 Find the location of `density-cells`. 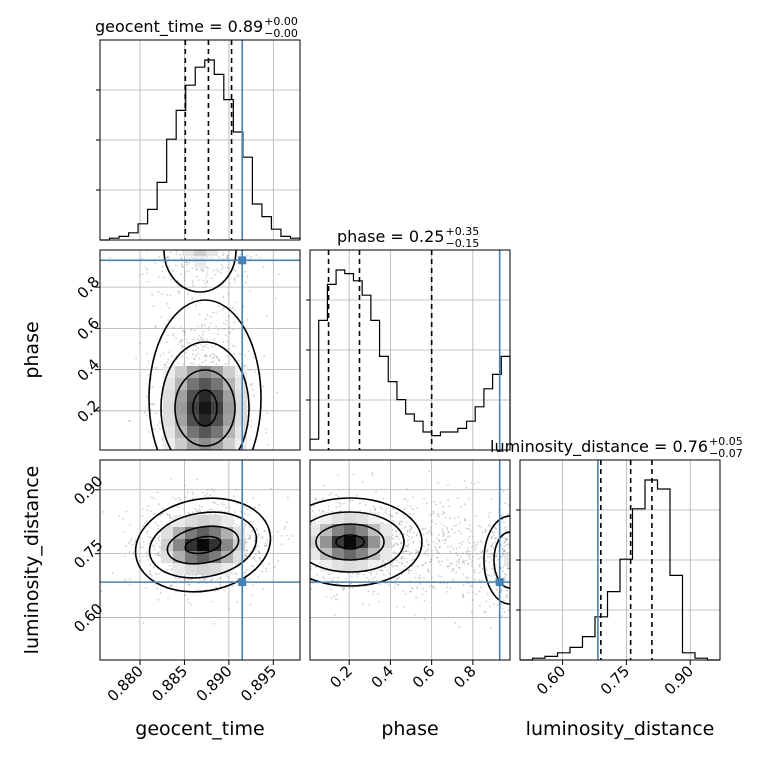

density-cells is located at coordinates (203, 545).